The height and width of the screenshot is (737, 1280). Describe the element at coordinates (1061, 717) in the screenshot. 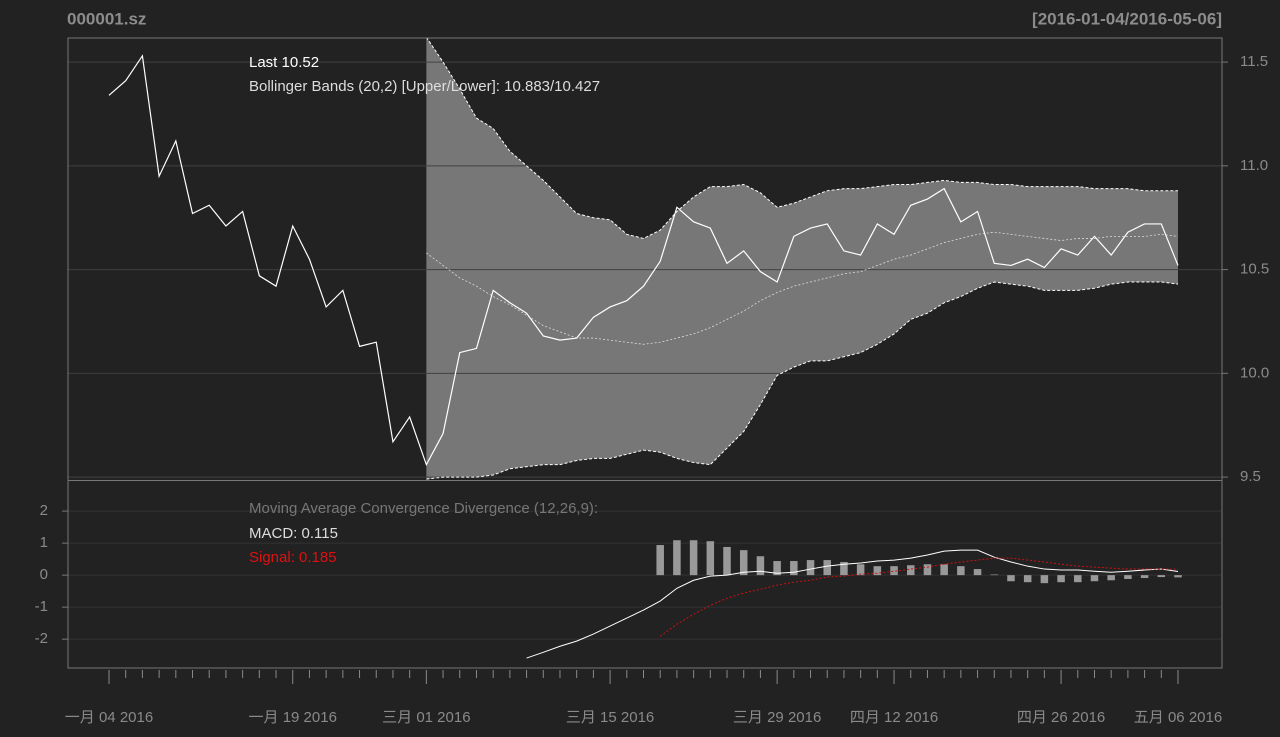

I see `x-tick-label: 四月 26 2016` at that location.